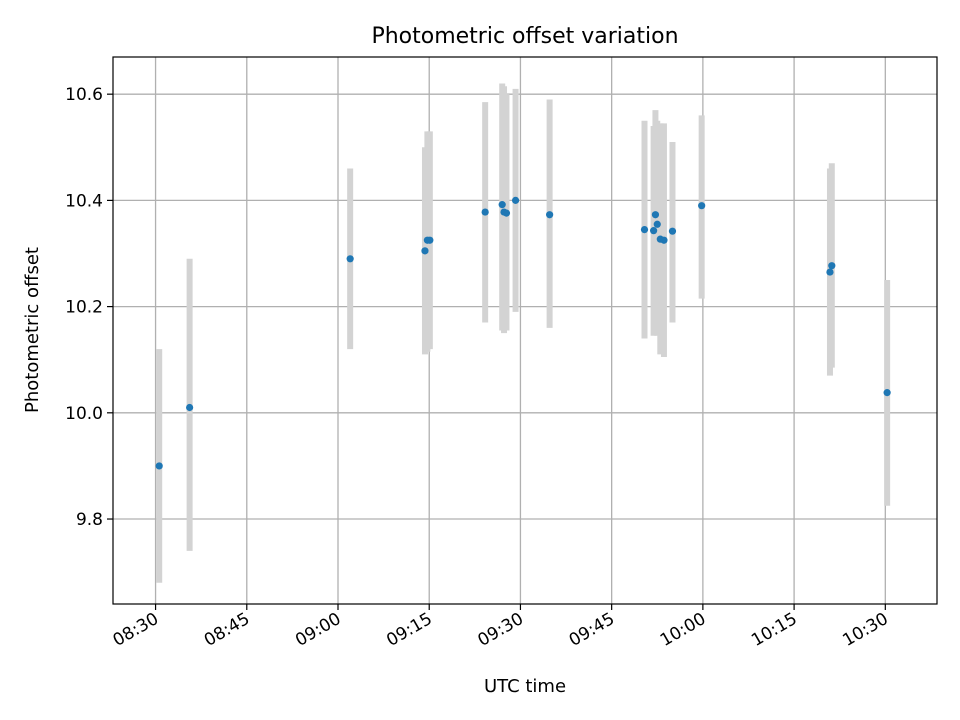 This screenshot has height=720, width=960. What do you see at coordinates (525, 686) in the screenshot?
I see `x-axis-label: UTC time` at bounding box center [525, 686].